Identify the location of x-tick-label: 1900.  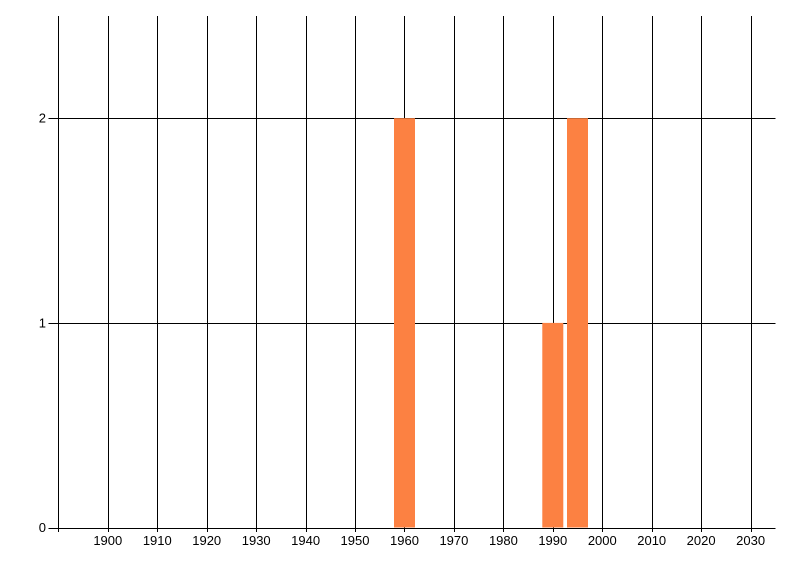
(107, 540).